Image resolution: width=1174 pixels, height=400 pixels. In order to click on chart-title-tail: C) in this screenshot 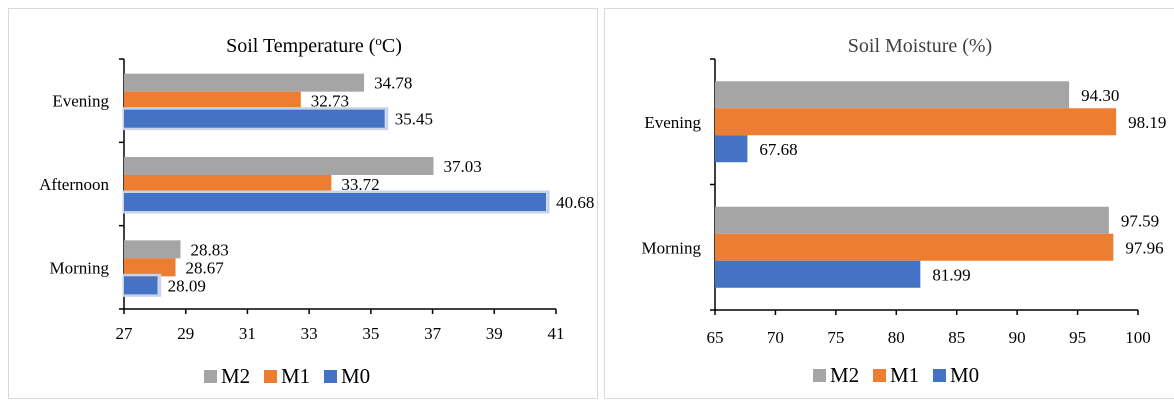, I will do `click(392, 46)`.